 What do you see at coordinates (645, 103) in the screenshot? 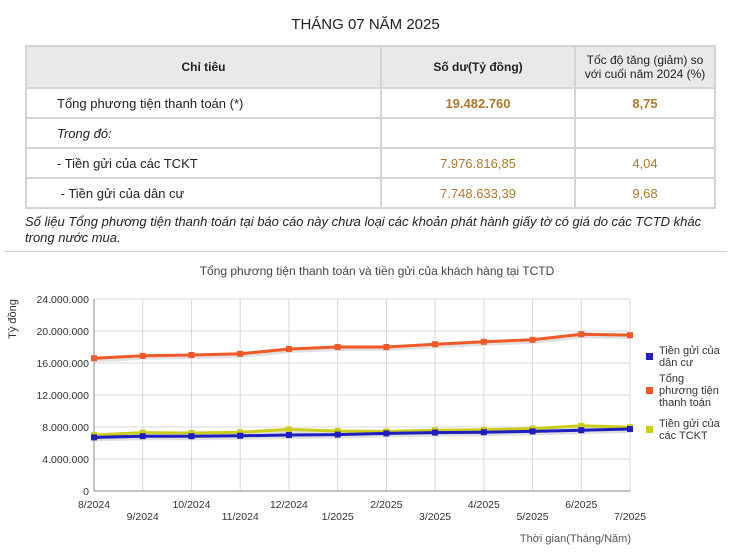
I see `row-growth: 8,75` at bounding box center [645, 103].